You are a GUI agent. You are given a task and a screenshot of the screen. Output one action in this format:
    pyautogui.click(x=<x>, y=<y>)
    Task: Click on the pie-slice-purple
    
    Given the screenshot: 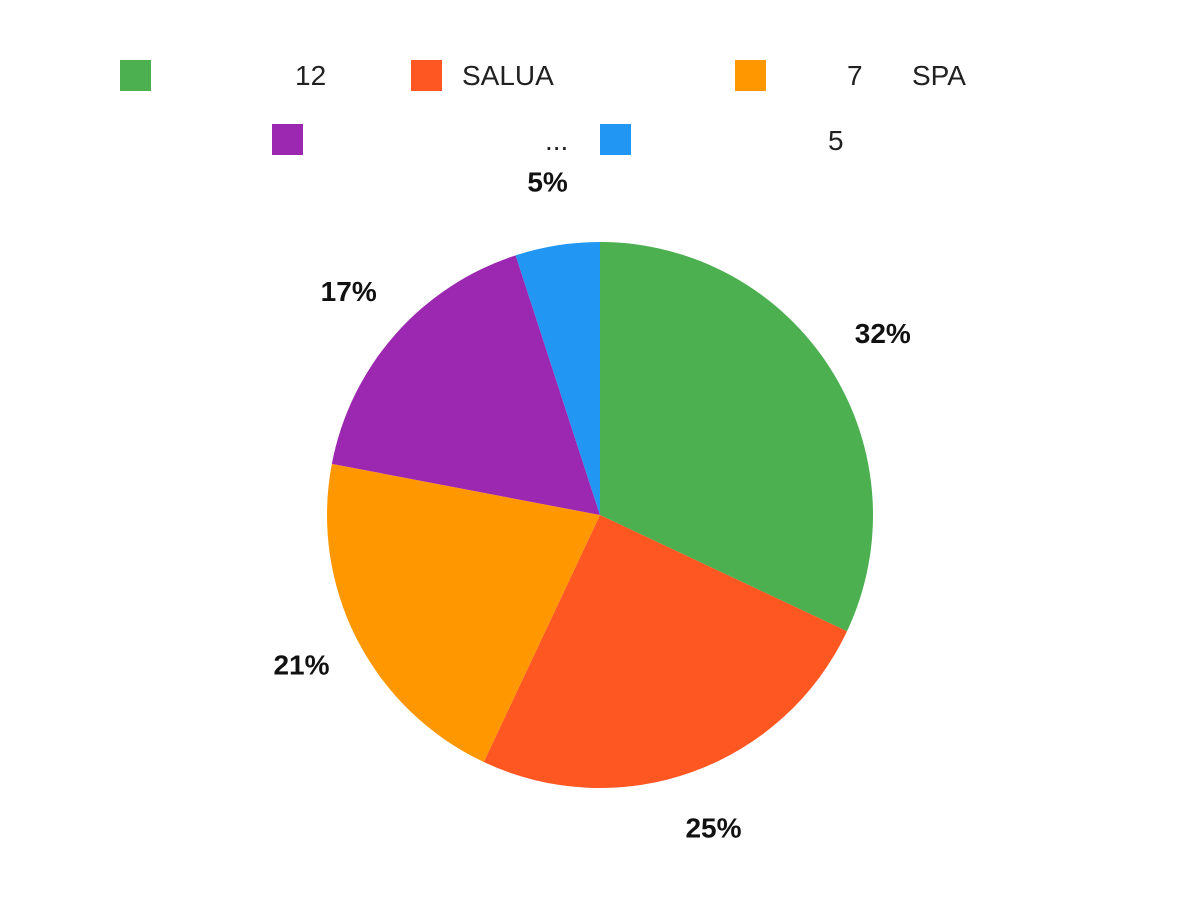 What is the action you would take?
    pyautogui.click(x=465, y=385)
    